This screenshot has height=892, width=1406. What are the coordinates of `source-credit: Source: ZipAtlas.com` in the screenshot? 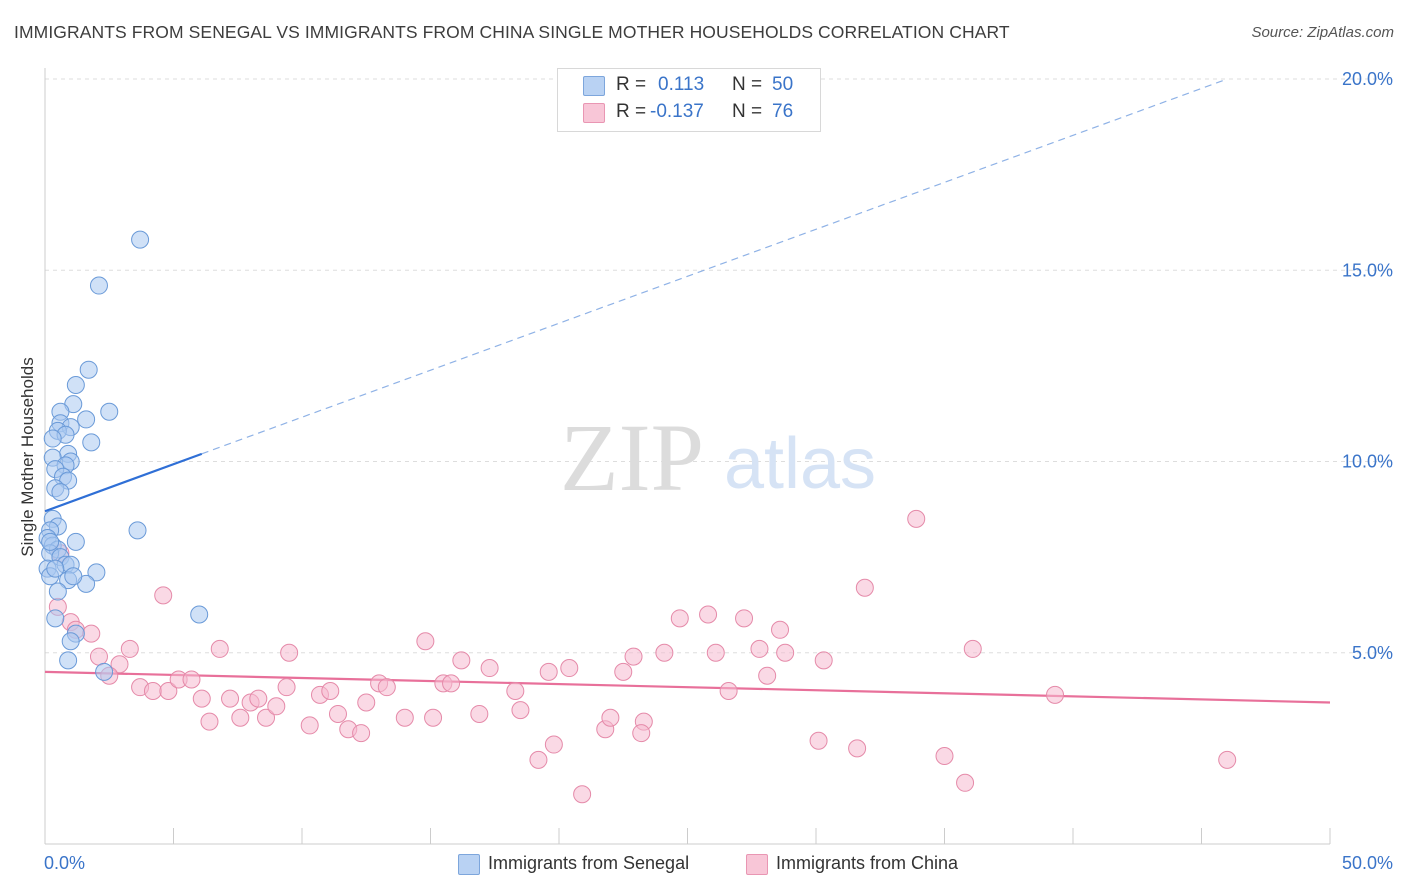 It's located at (1322, 32).